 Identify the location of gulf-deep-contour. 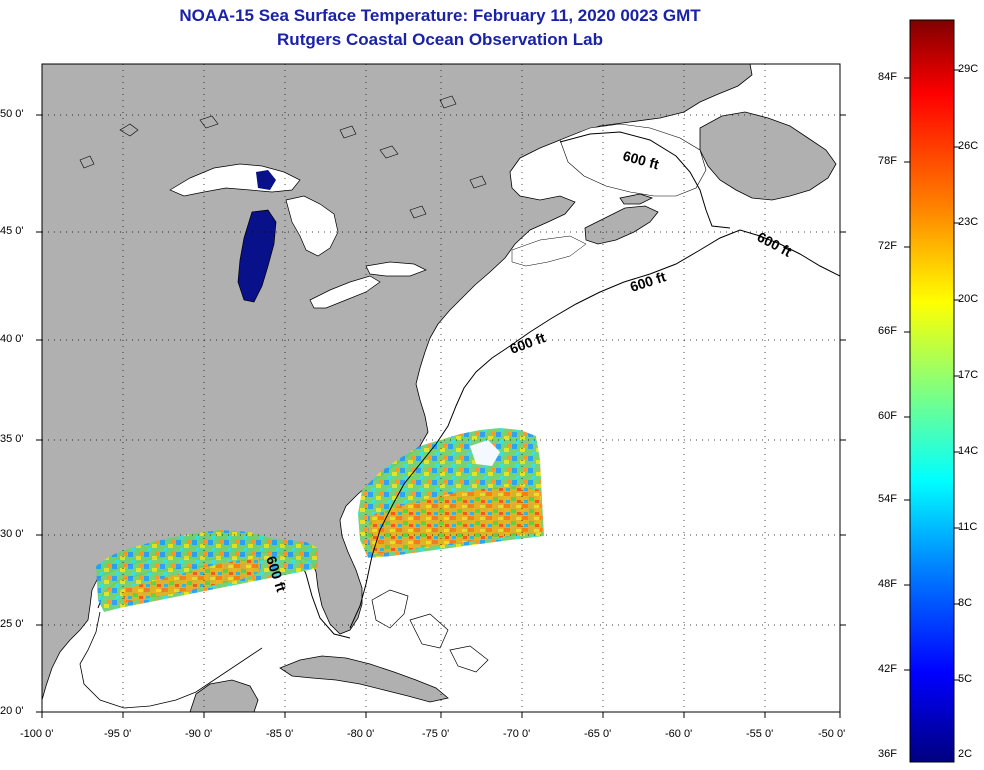
(171, 660).